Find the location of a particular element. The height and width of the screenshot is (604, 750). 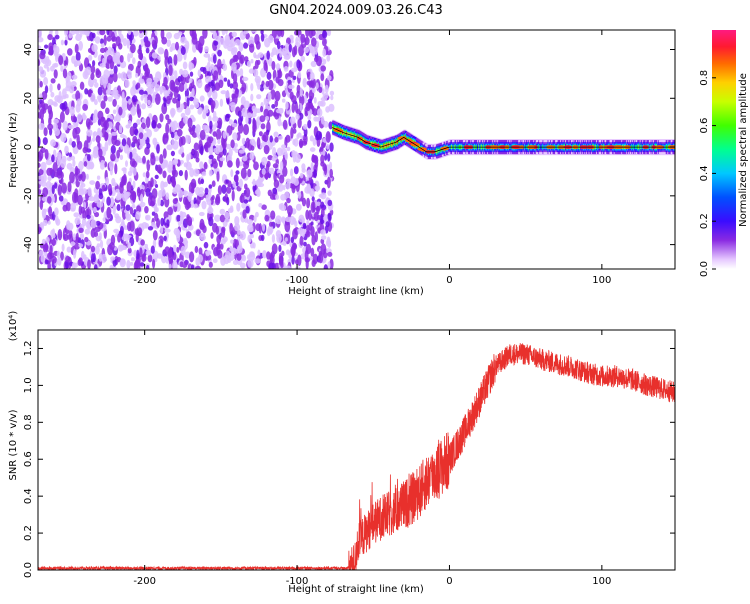

x-tick-label: 0 is located at coordinates (449, 280).